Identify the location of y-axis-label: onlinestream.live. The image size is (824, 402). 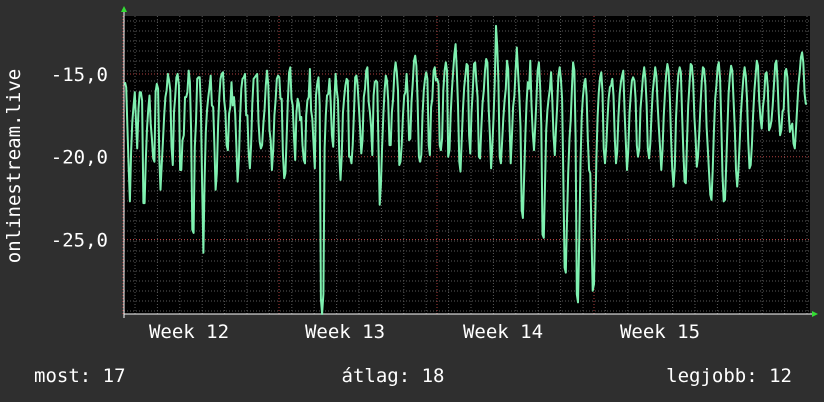
(14, 166).